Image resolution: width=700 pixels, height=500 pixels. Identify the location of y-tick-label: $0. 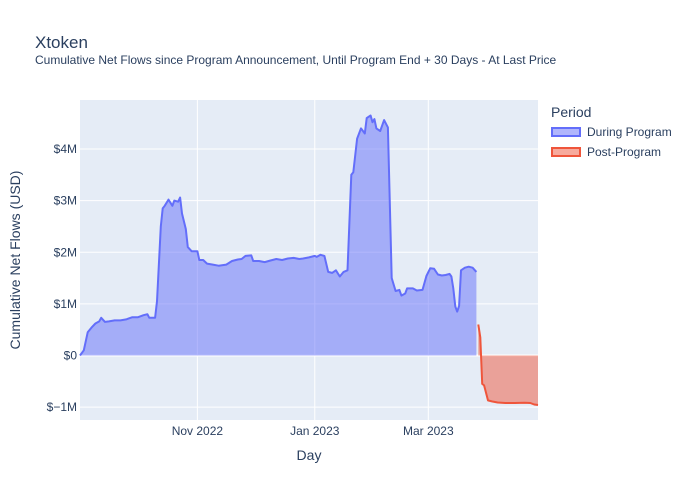
(71, 355).